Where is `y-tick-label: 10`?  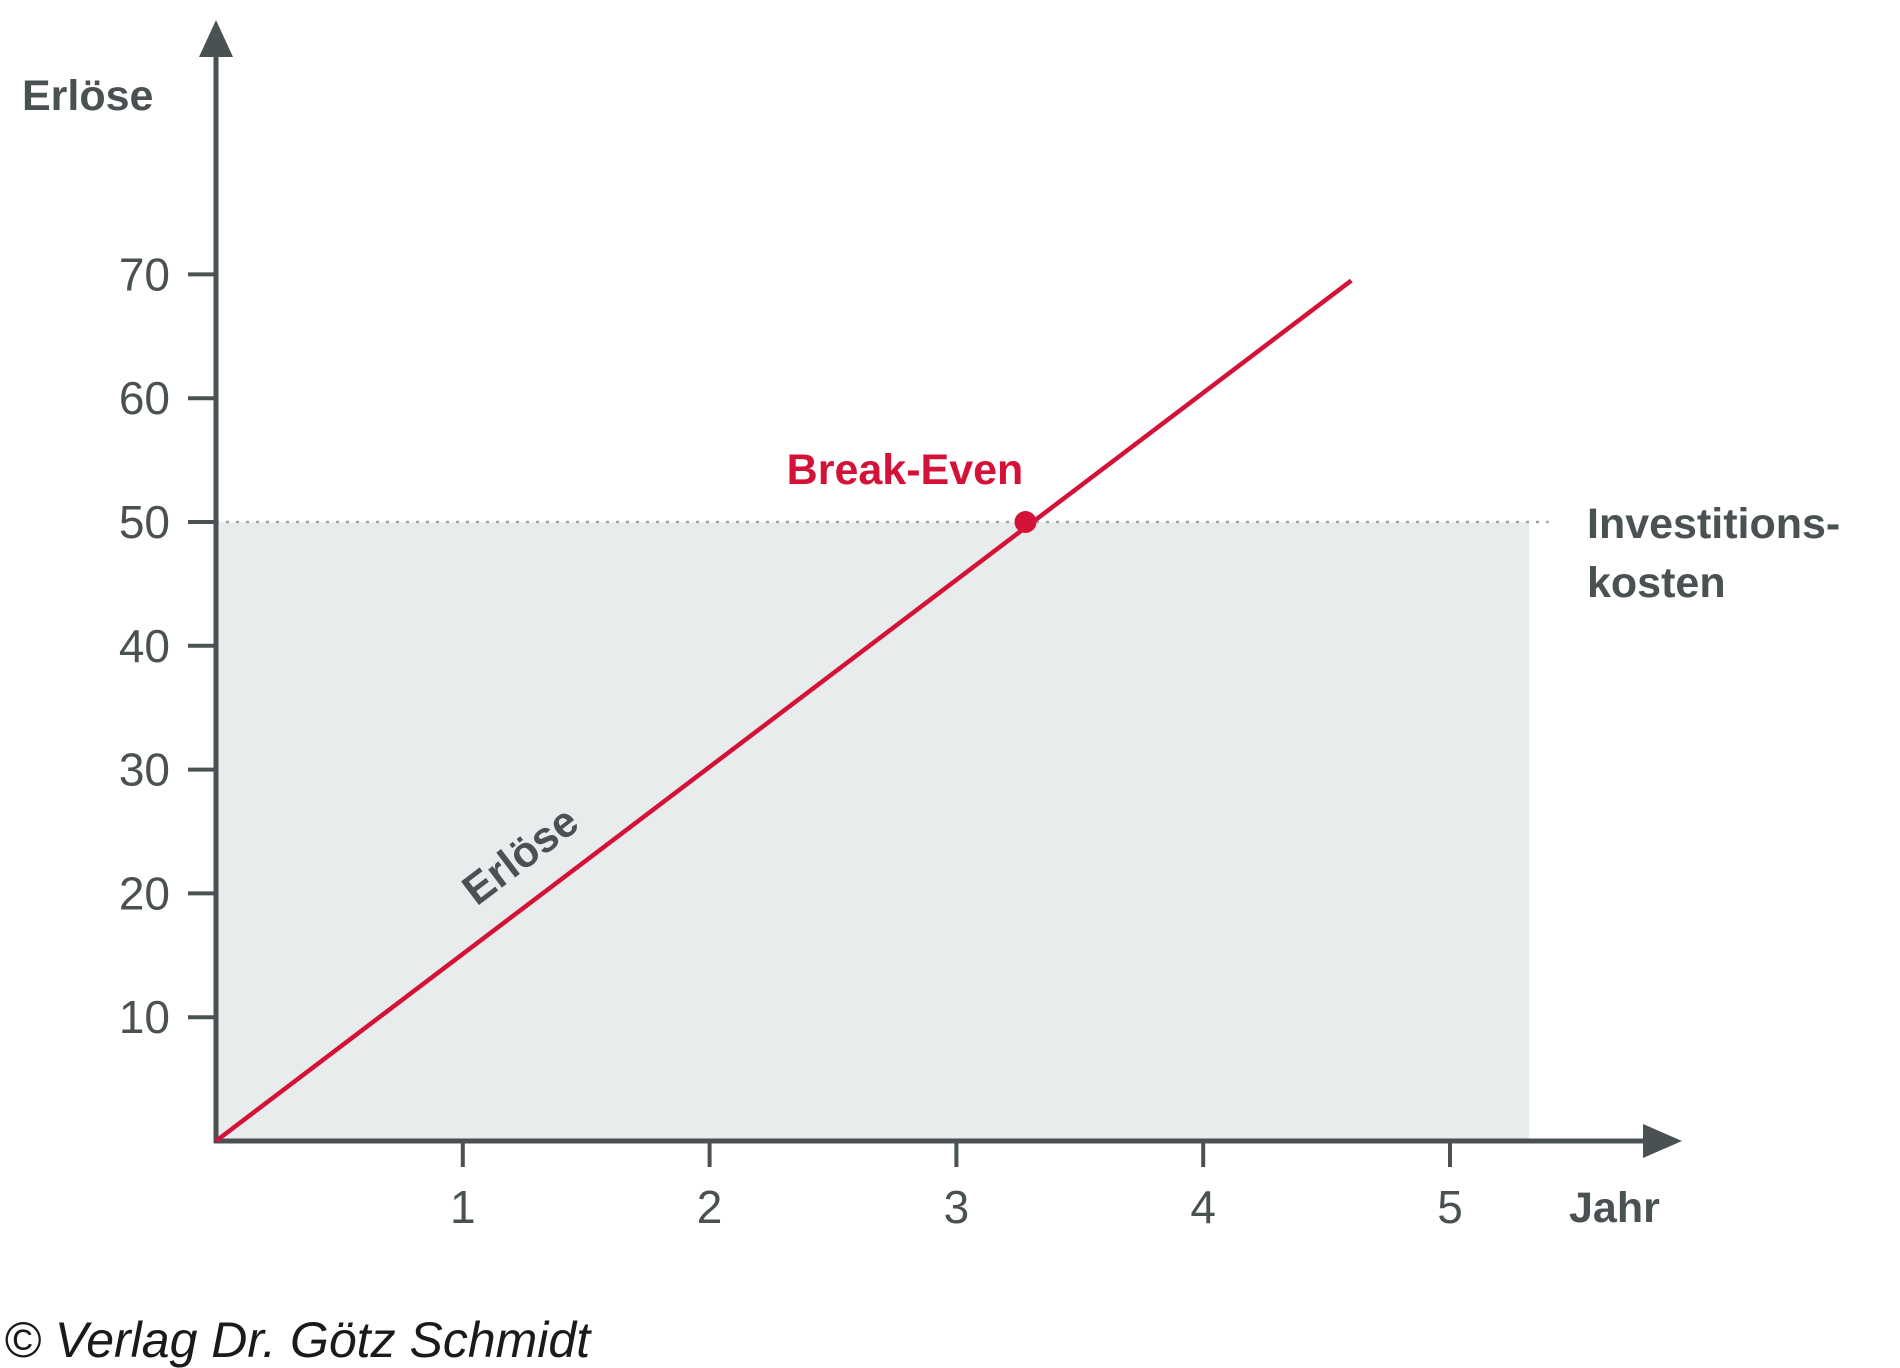 y-tick-label: 10 is located at coordinates (144, 1017).